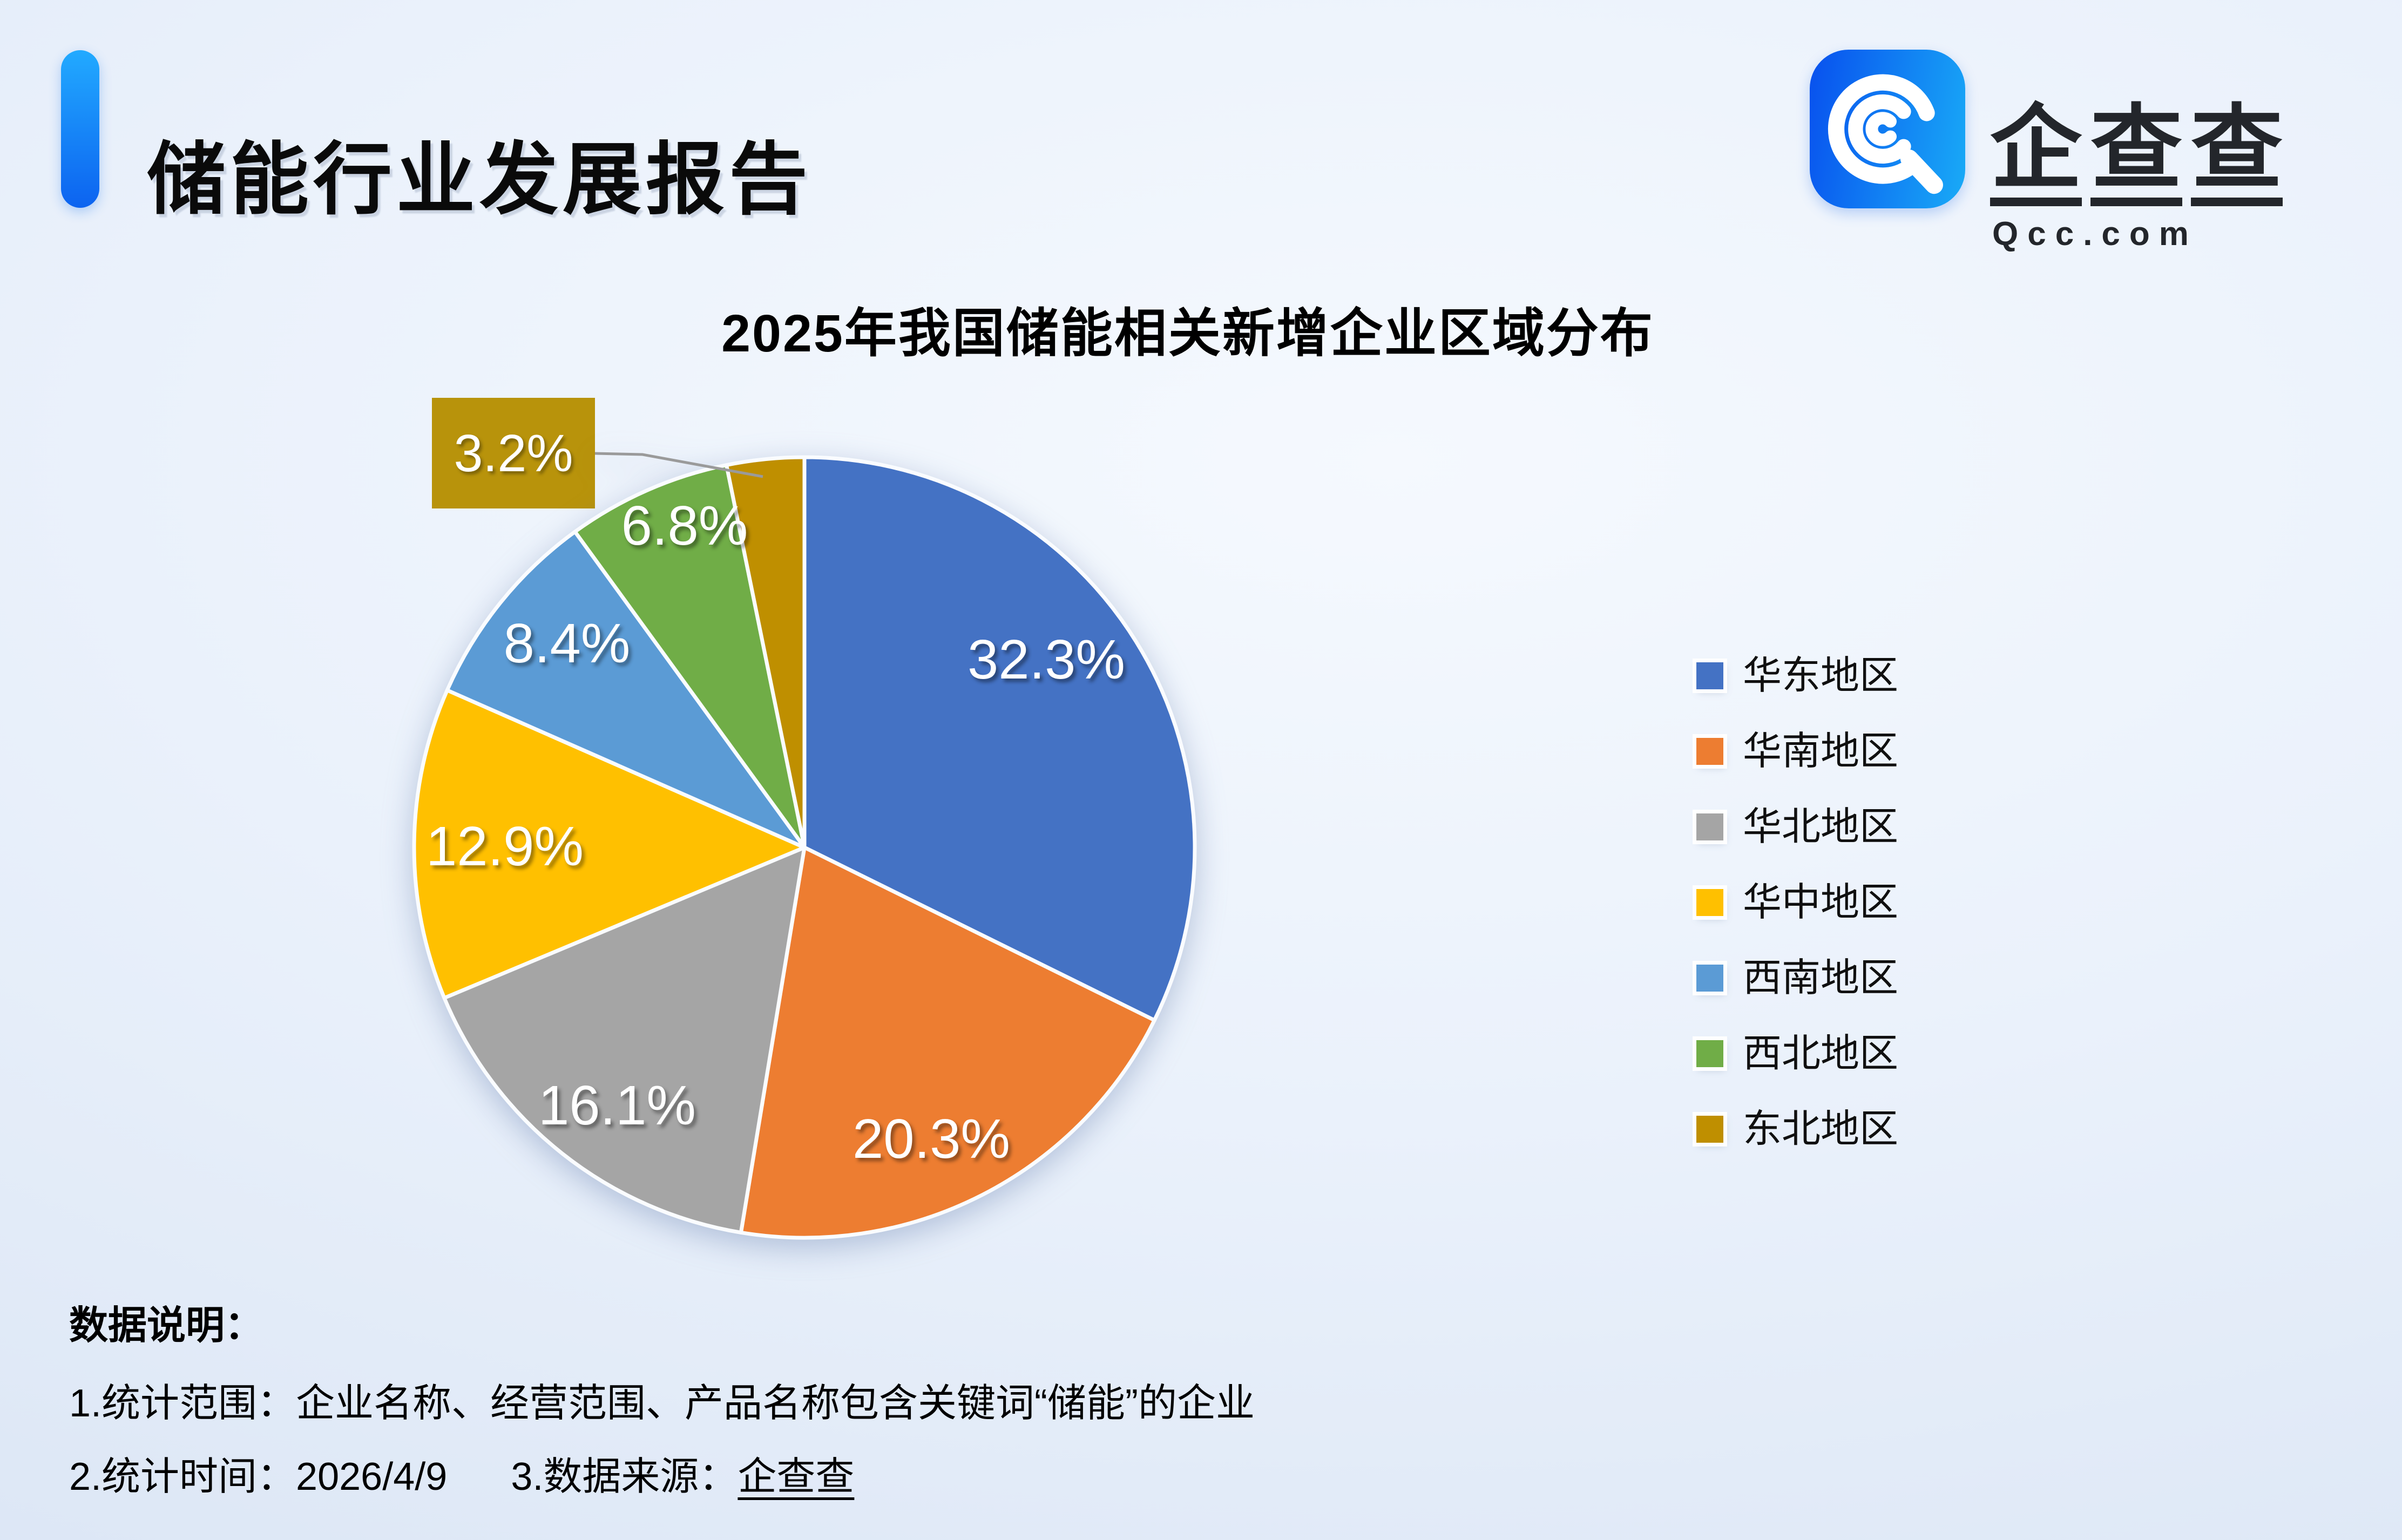  Describe the element at coordinates (1821, 903) in the screenshot. I see `legend-label: 华中地区` at that location.